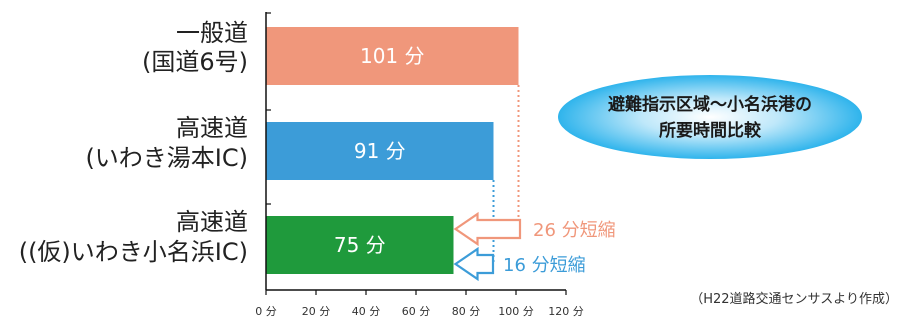  Describe the element at coordinates (710, 104) in the screenshot. I see `callout-line-1: 避難指示区域～小名浜港の` at that location.